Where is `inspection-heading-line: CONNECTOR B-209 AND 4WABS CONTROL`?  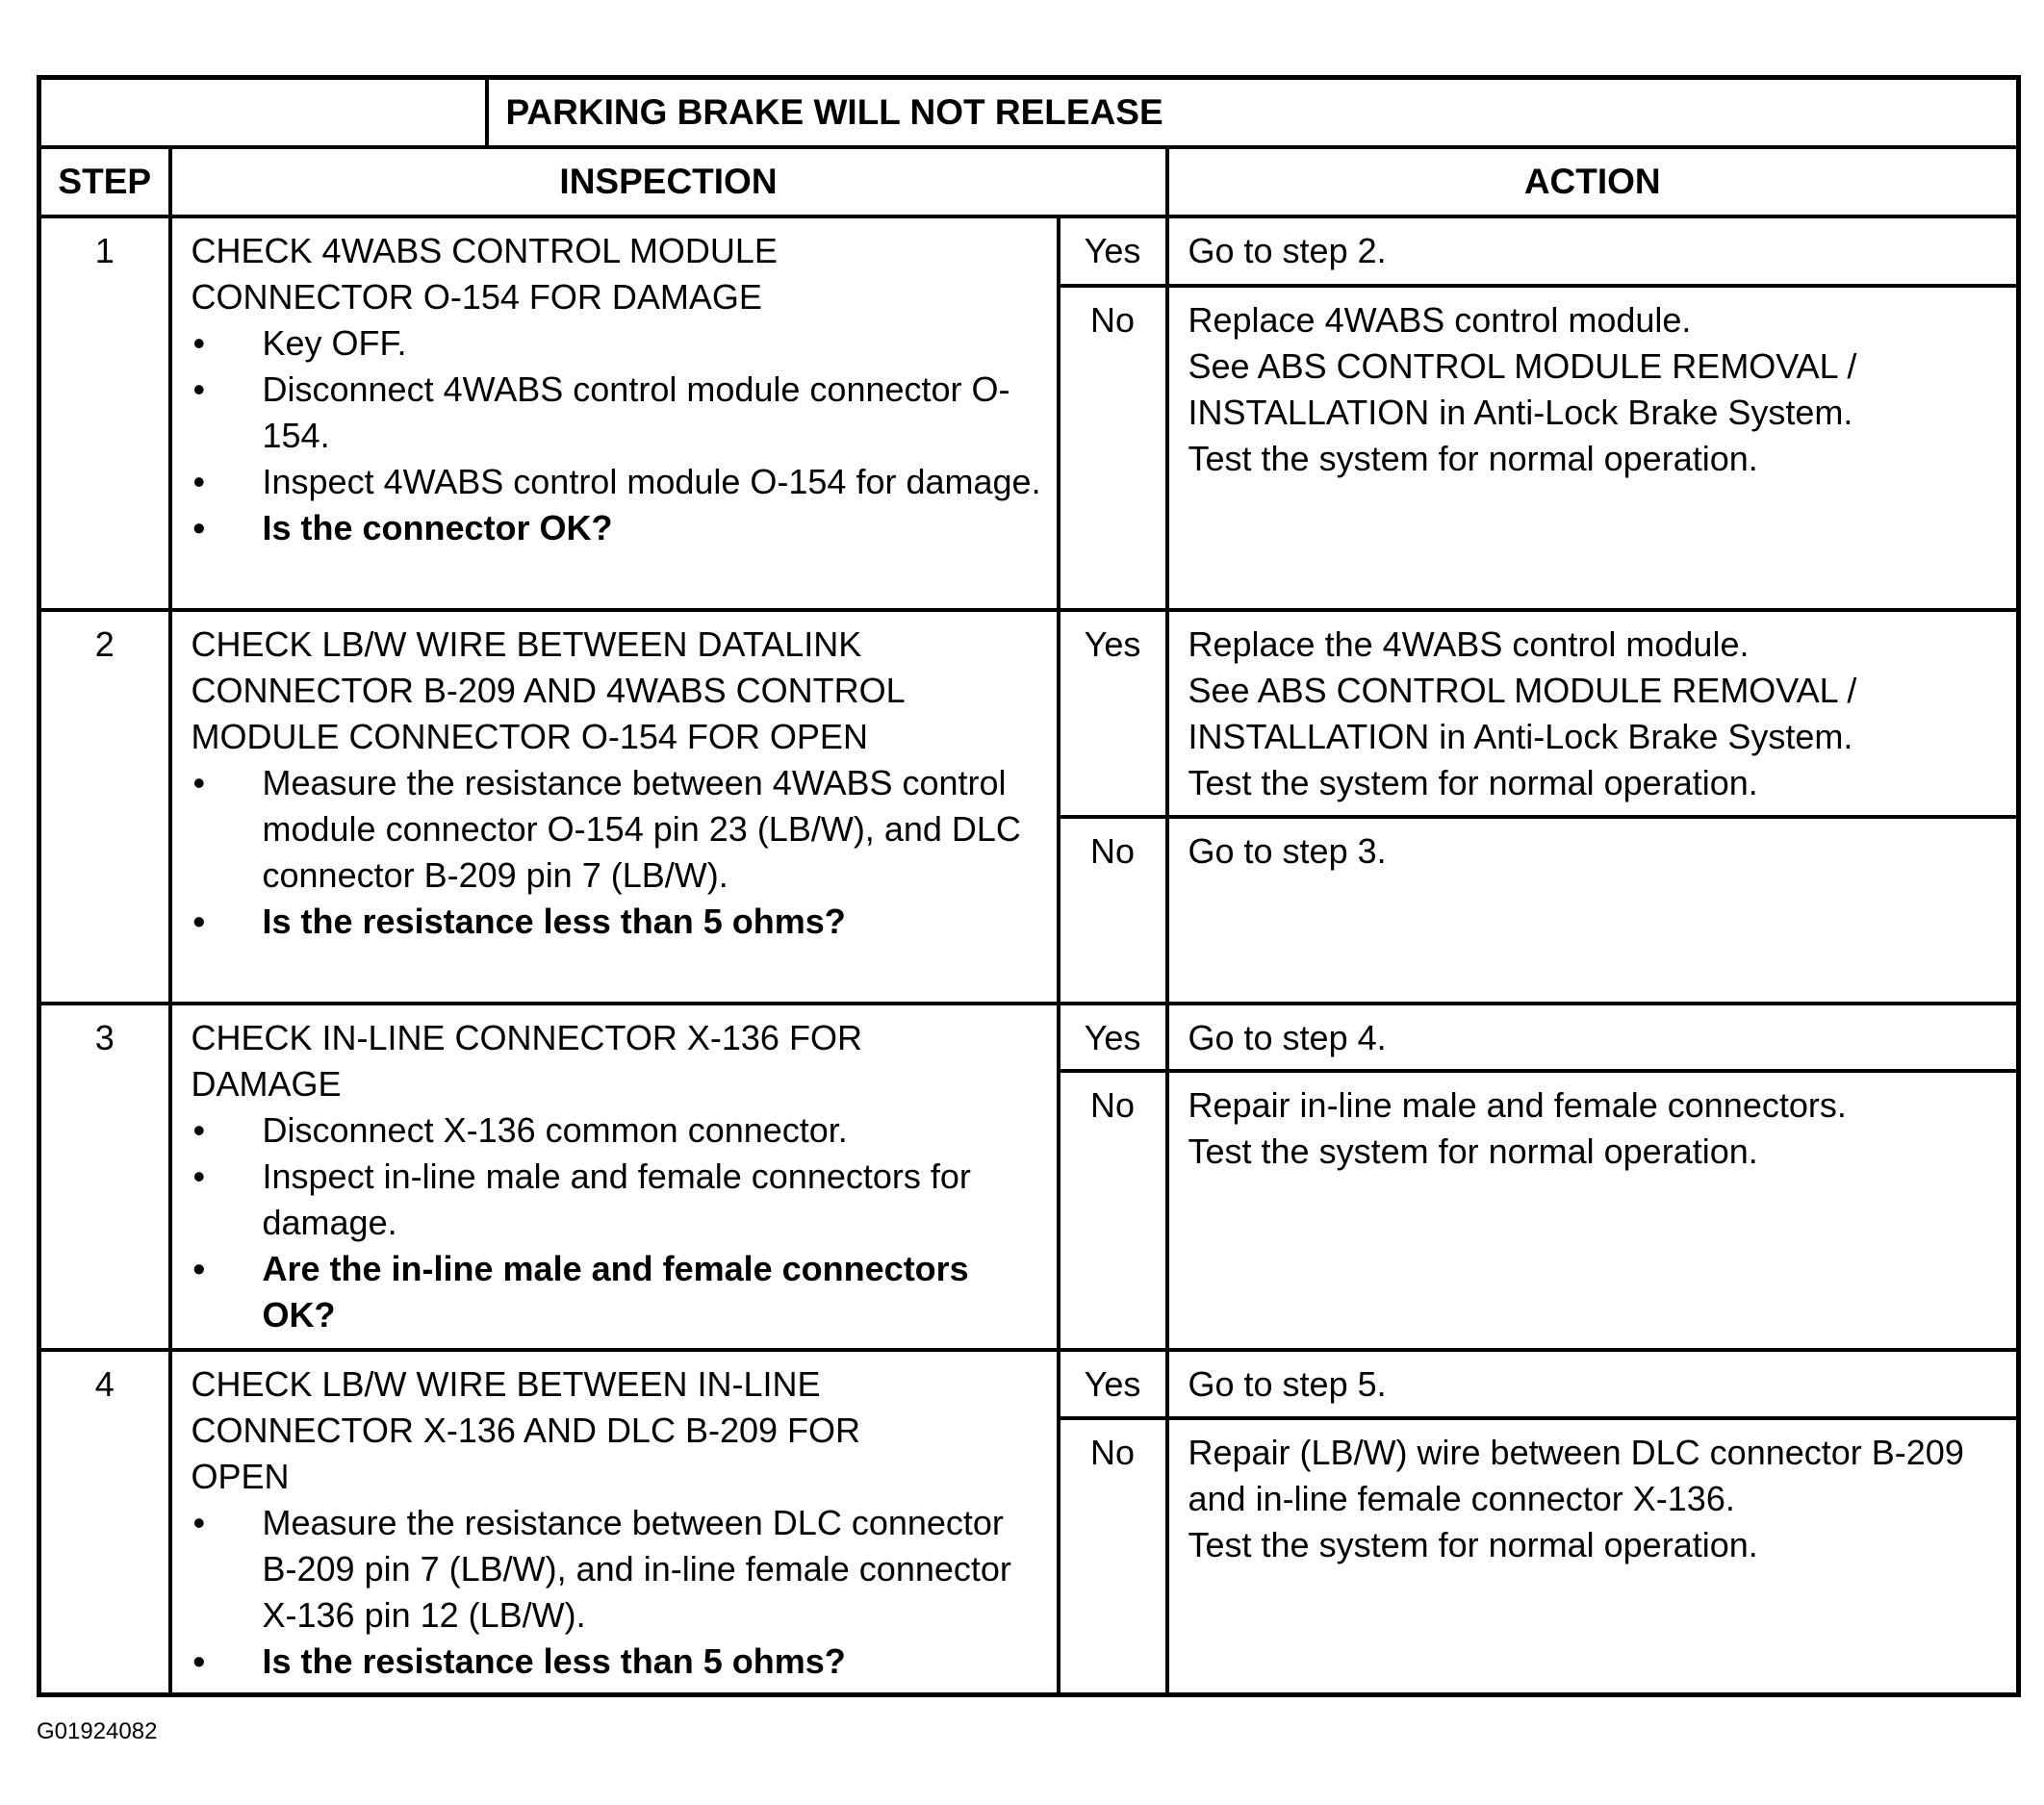 inspection-heading-line: CONNECTOR B-209 AND 4WABS CONTROL is located at coordinates (548, 690).